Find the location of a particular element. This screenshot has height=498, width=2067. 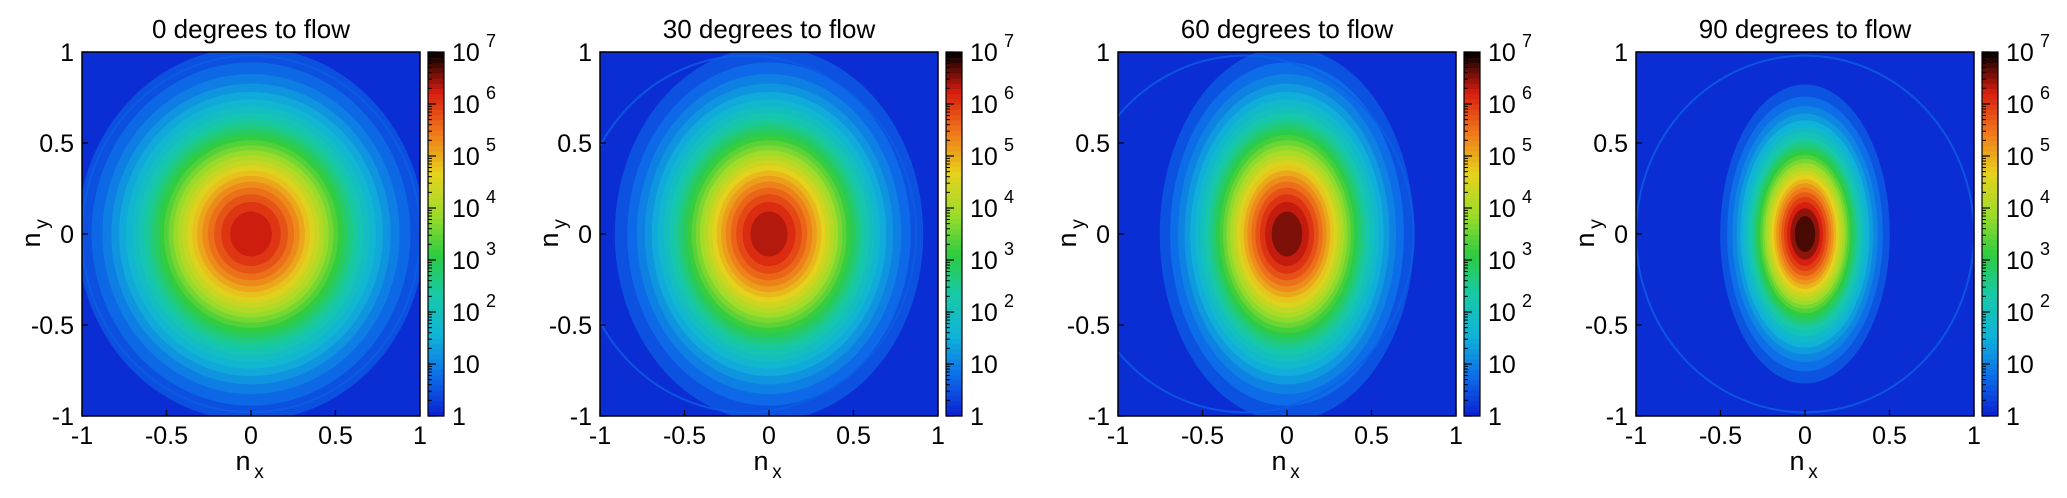

colorbar-tick-exponent: 3 is located at coordinates (491, 249).